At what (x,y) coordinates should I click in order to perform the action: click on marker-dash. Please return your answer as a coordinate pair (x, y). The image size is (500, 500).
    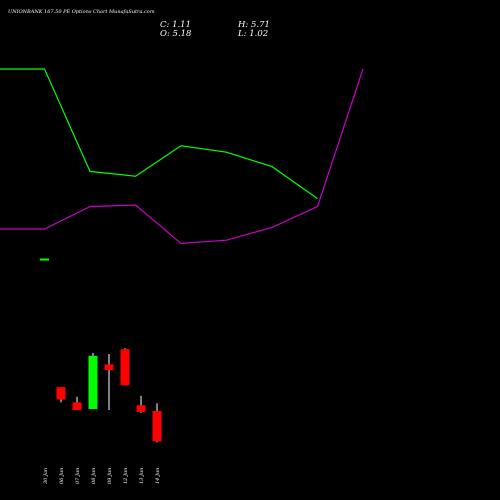
    Looking at the image, I should click on (44, 259).